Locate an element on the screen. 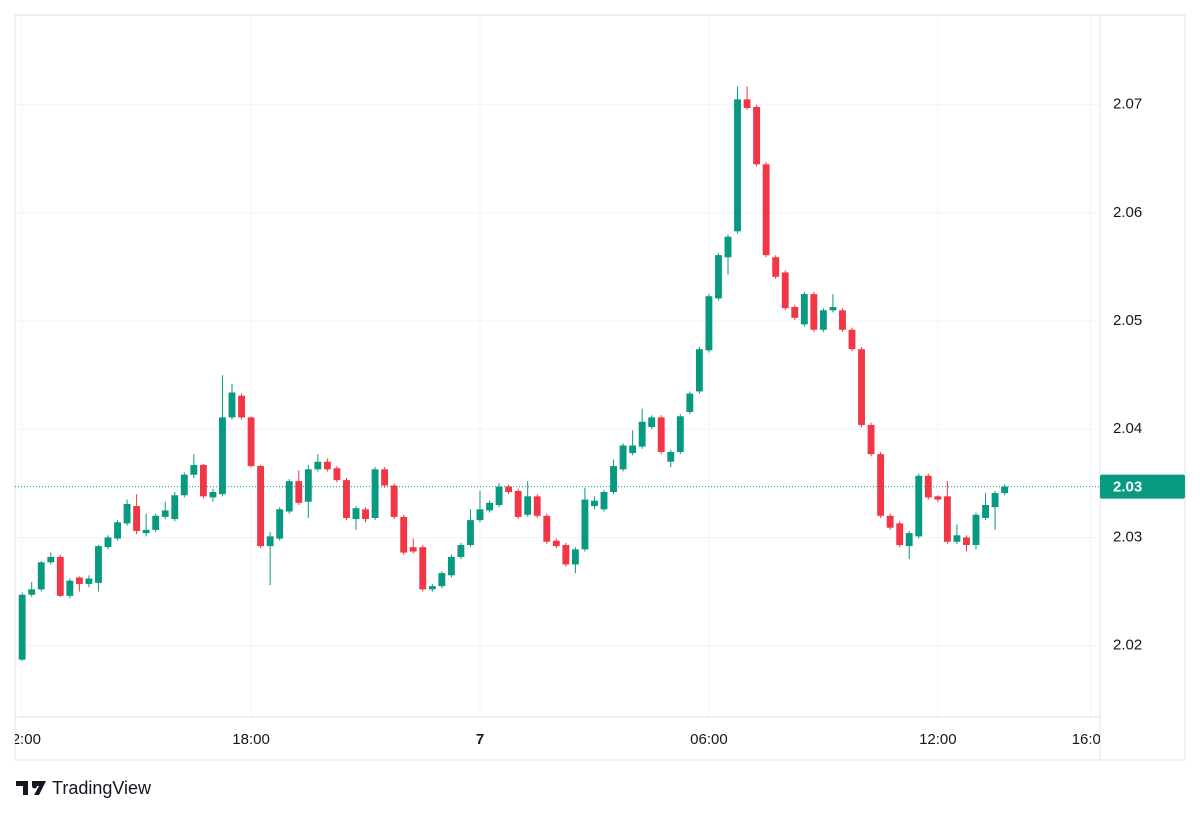 This screenshot has height=817, width=1200. y-tick-label: 2.07 is located at coordinates (1127, 104).